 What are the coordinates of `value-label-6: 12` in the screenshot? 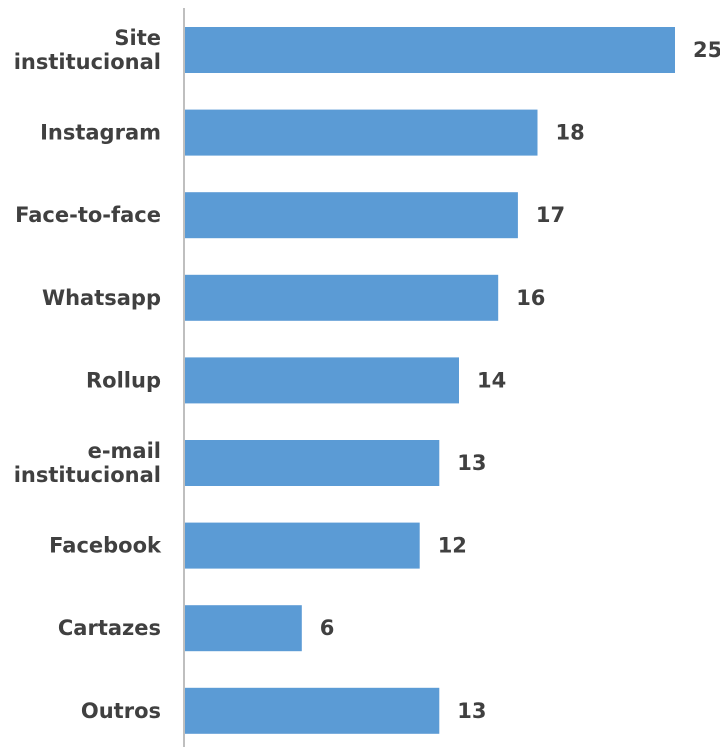 It's located at (452, 546).